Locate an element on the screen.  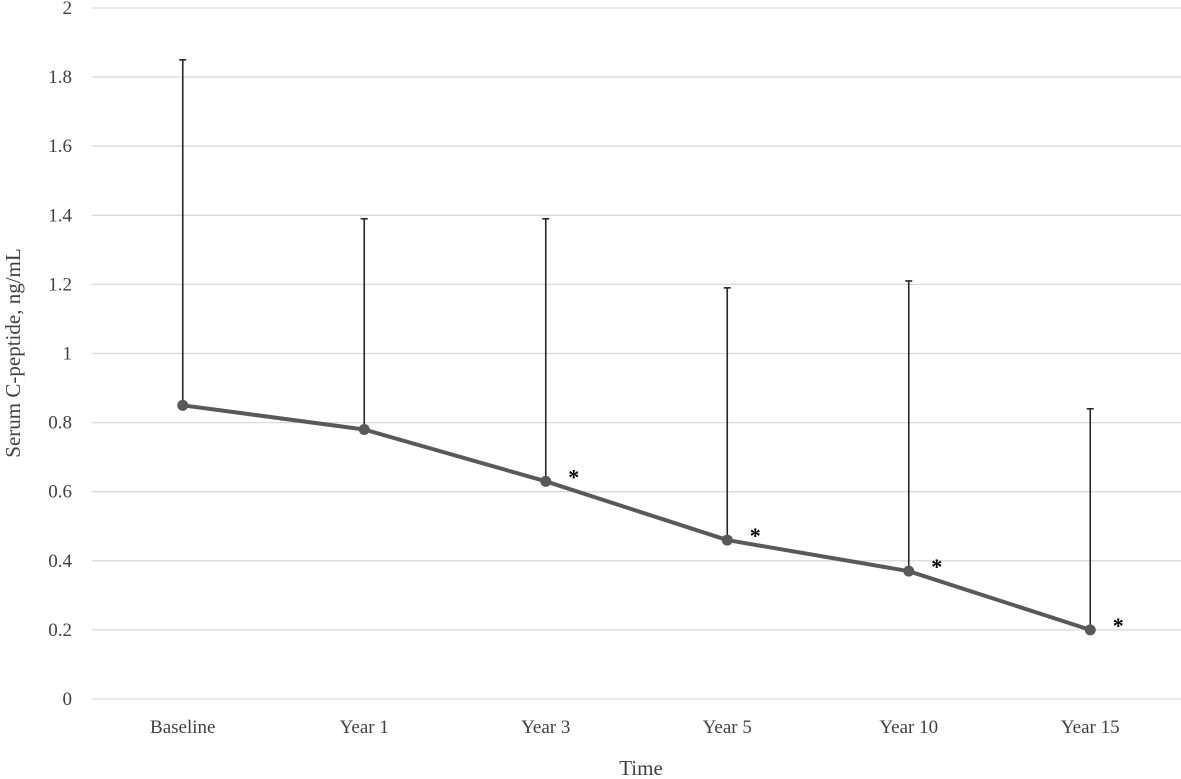
significance-marks: * * * * is located at coordinates (846, 551).